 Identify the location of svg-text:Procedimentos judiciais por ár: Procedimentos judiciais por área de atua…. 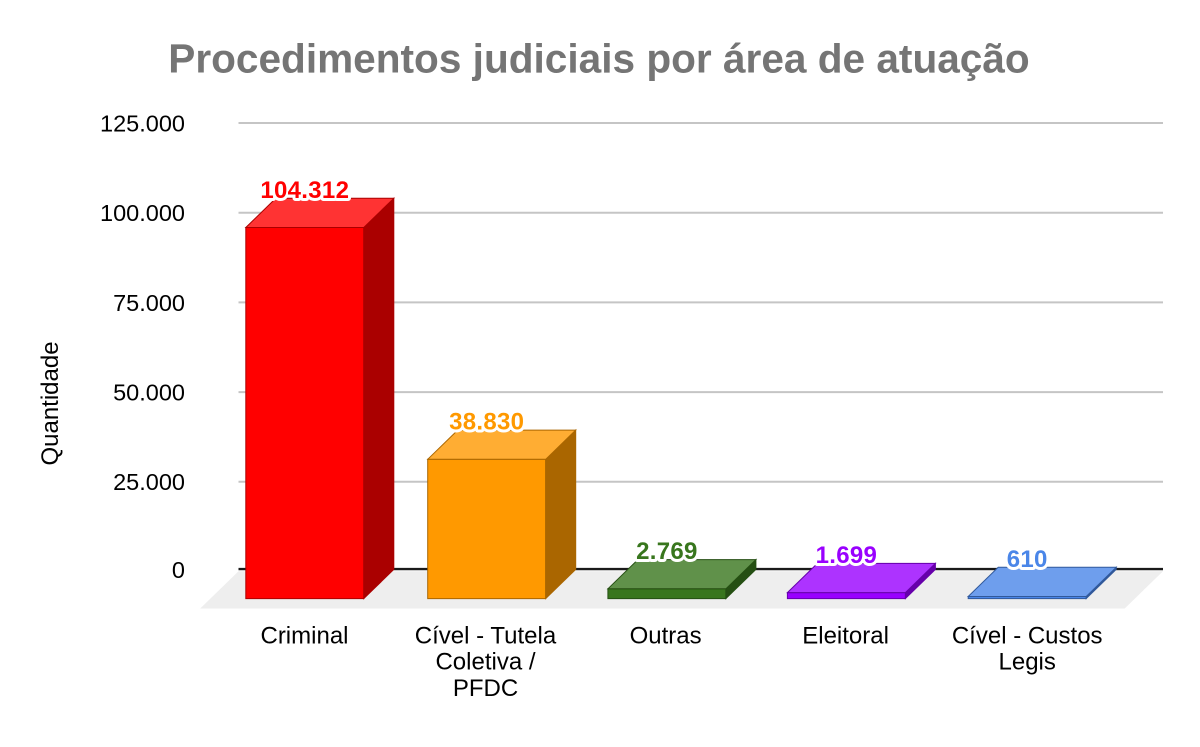
(598, 59).